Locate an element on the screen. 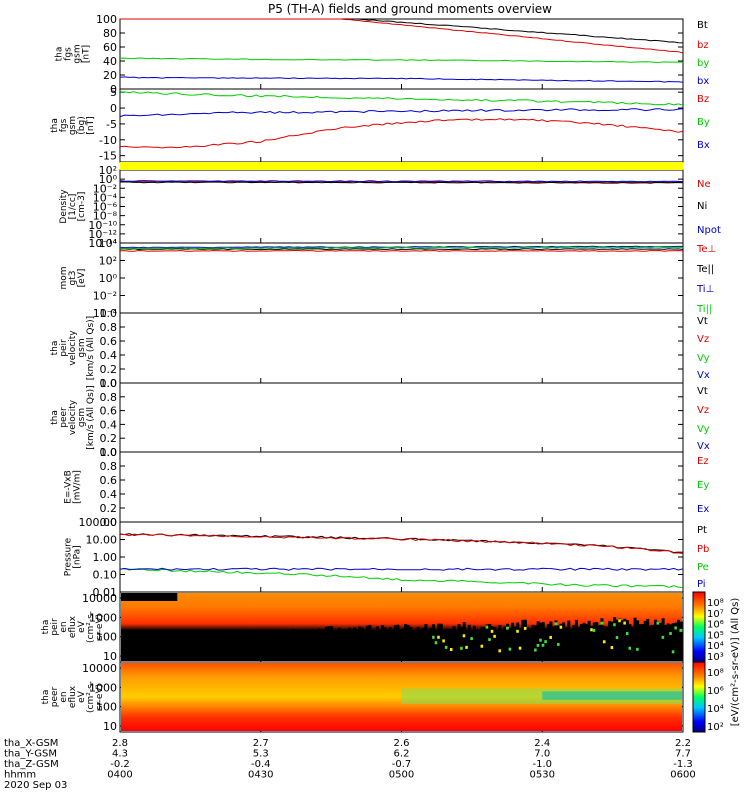 This screenshot has height=800, width=750. y-label-line: (cm²-s- is located at coordinates (91, 627).